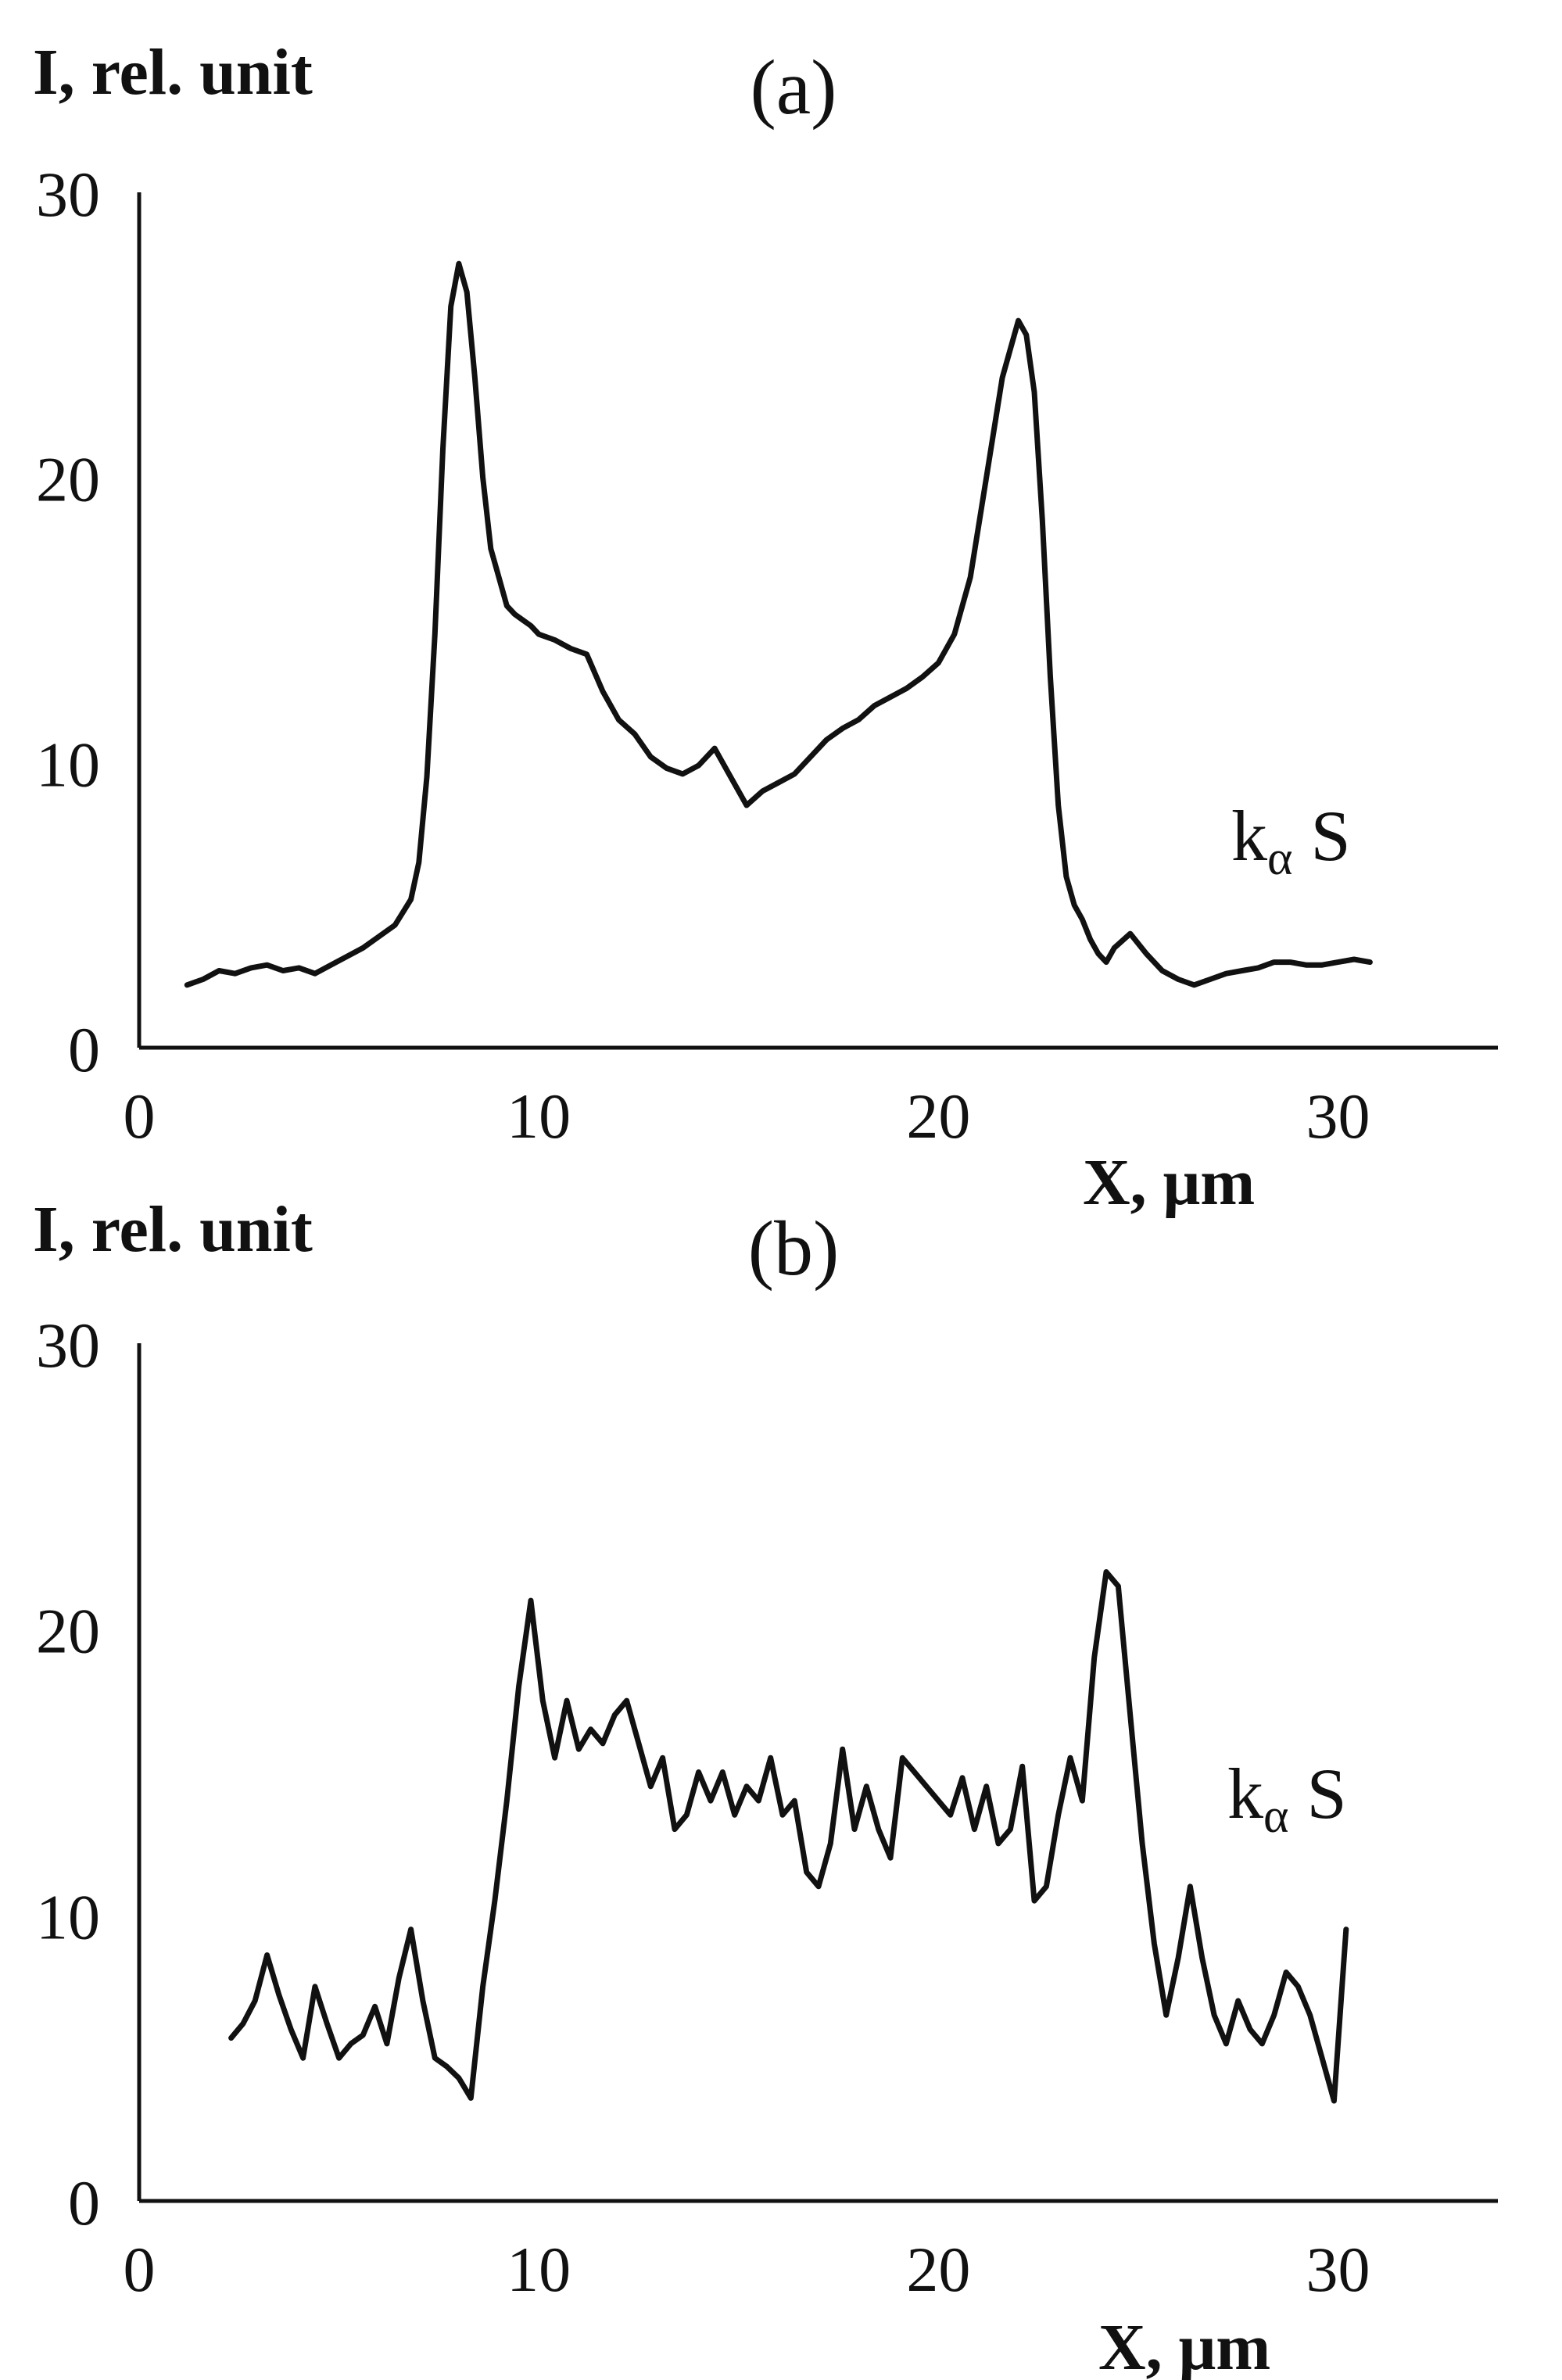  What do you see at coordinates (794, 1248) in the screenshot?
I see `panel-b-title: (b)` at bounding box center [794, 1248].